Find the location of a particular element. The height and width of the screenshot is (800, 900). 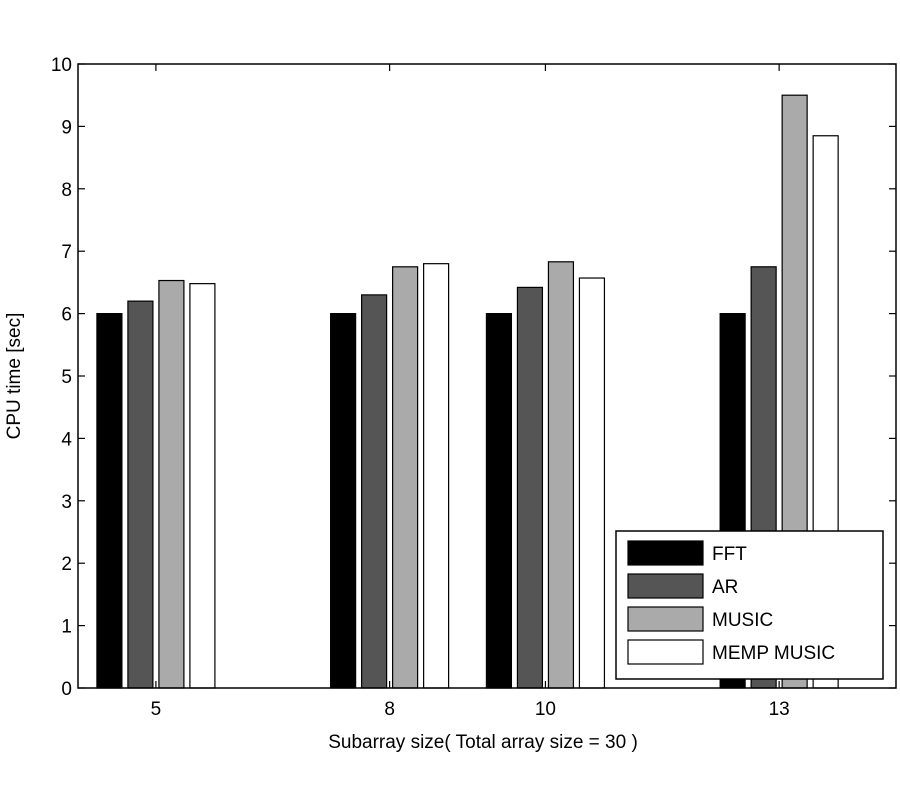

y-tick-label: 4 is located at coordinates (66, 439).